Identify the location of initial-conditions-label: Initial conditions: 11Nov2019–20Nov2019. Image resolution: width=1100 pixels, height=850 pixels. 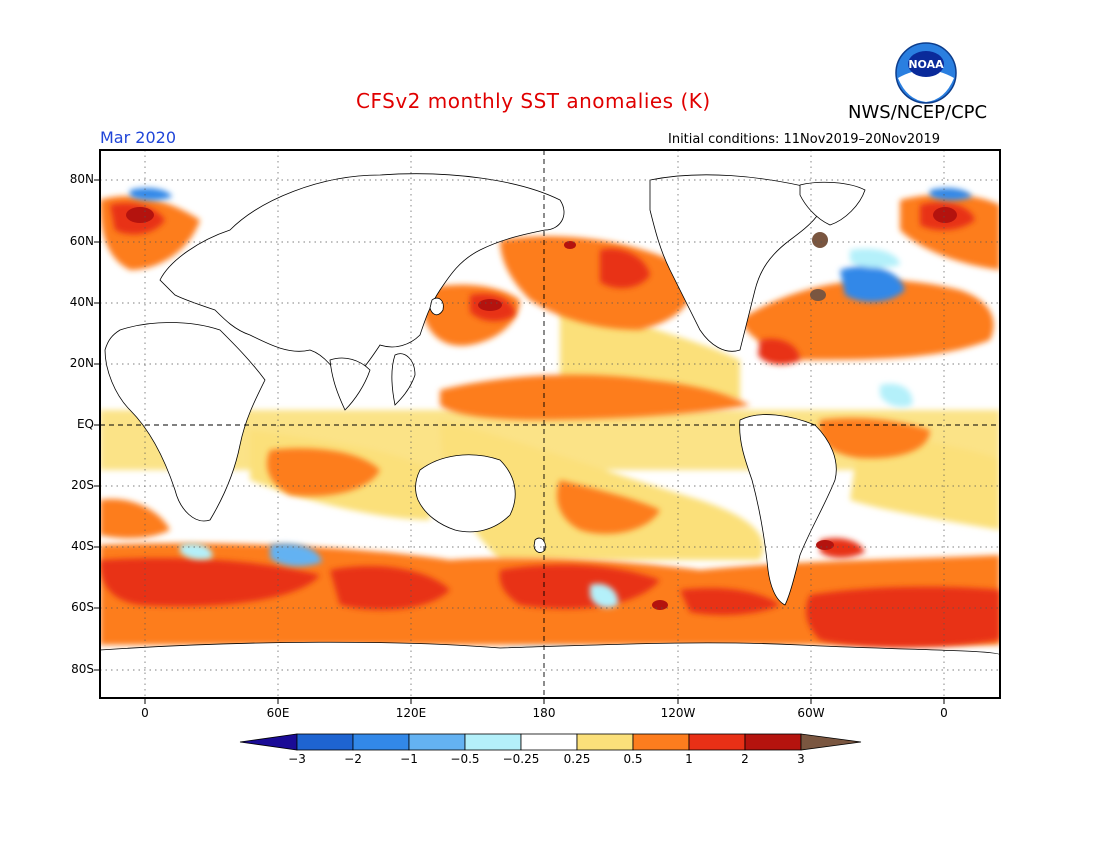
(804, 139).